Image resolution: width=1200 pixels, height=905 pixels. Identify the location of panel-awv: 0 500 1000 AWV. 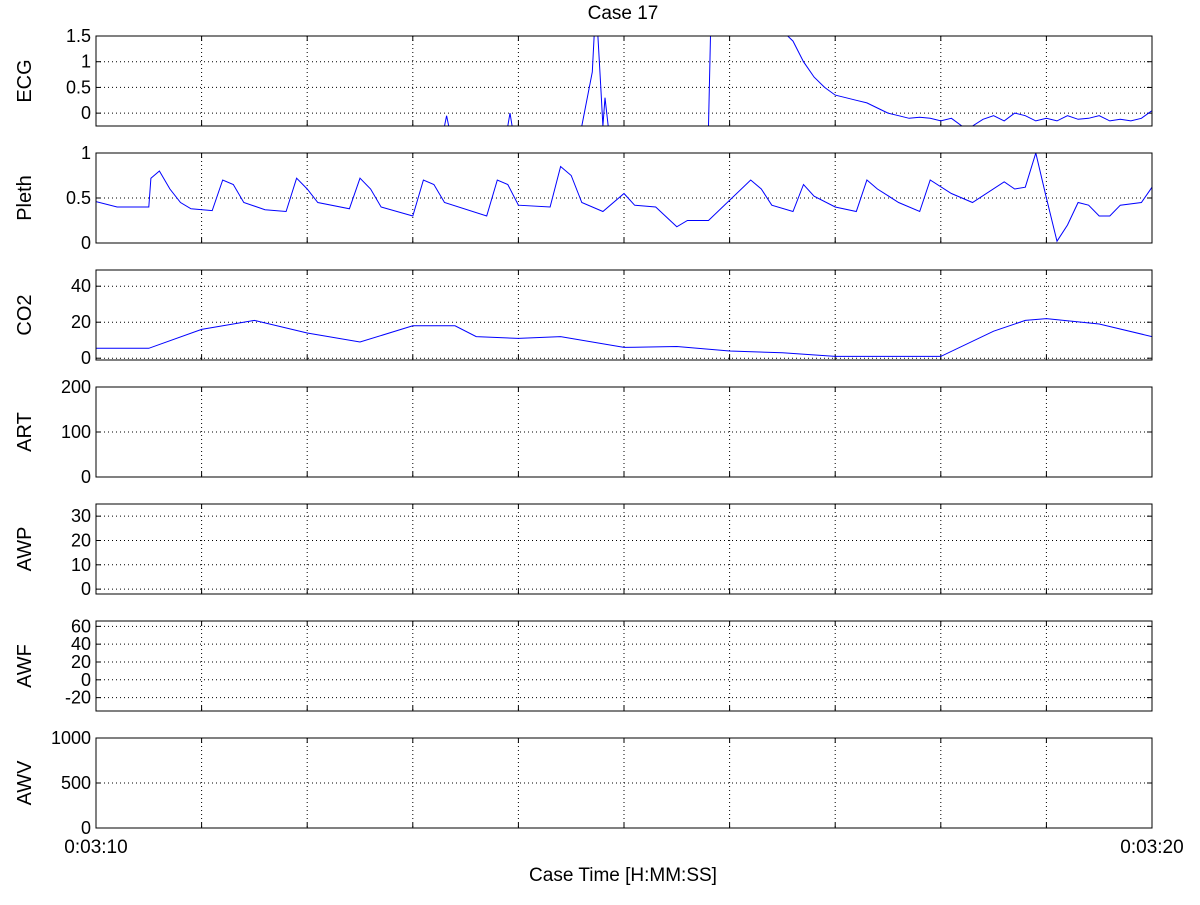
(583, 783).